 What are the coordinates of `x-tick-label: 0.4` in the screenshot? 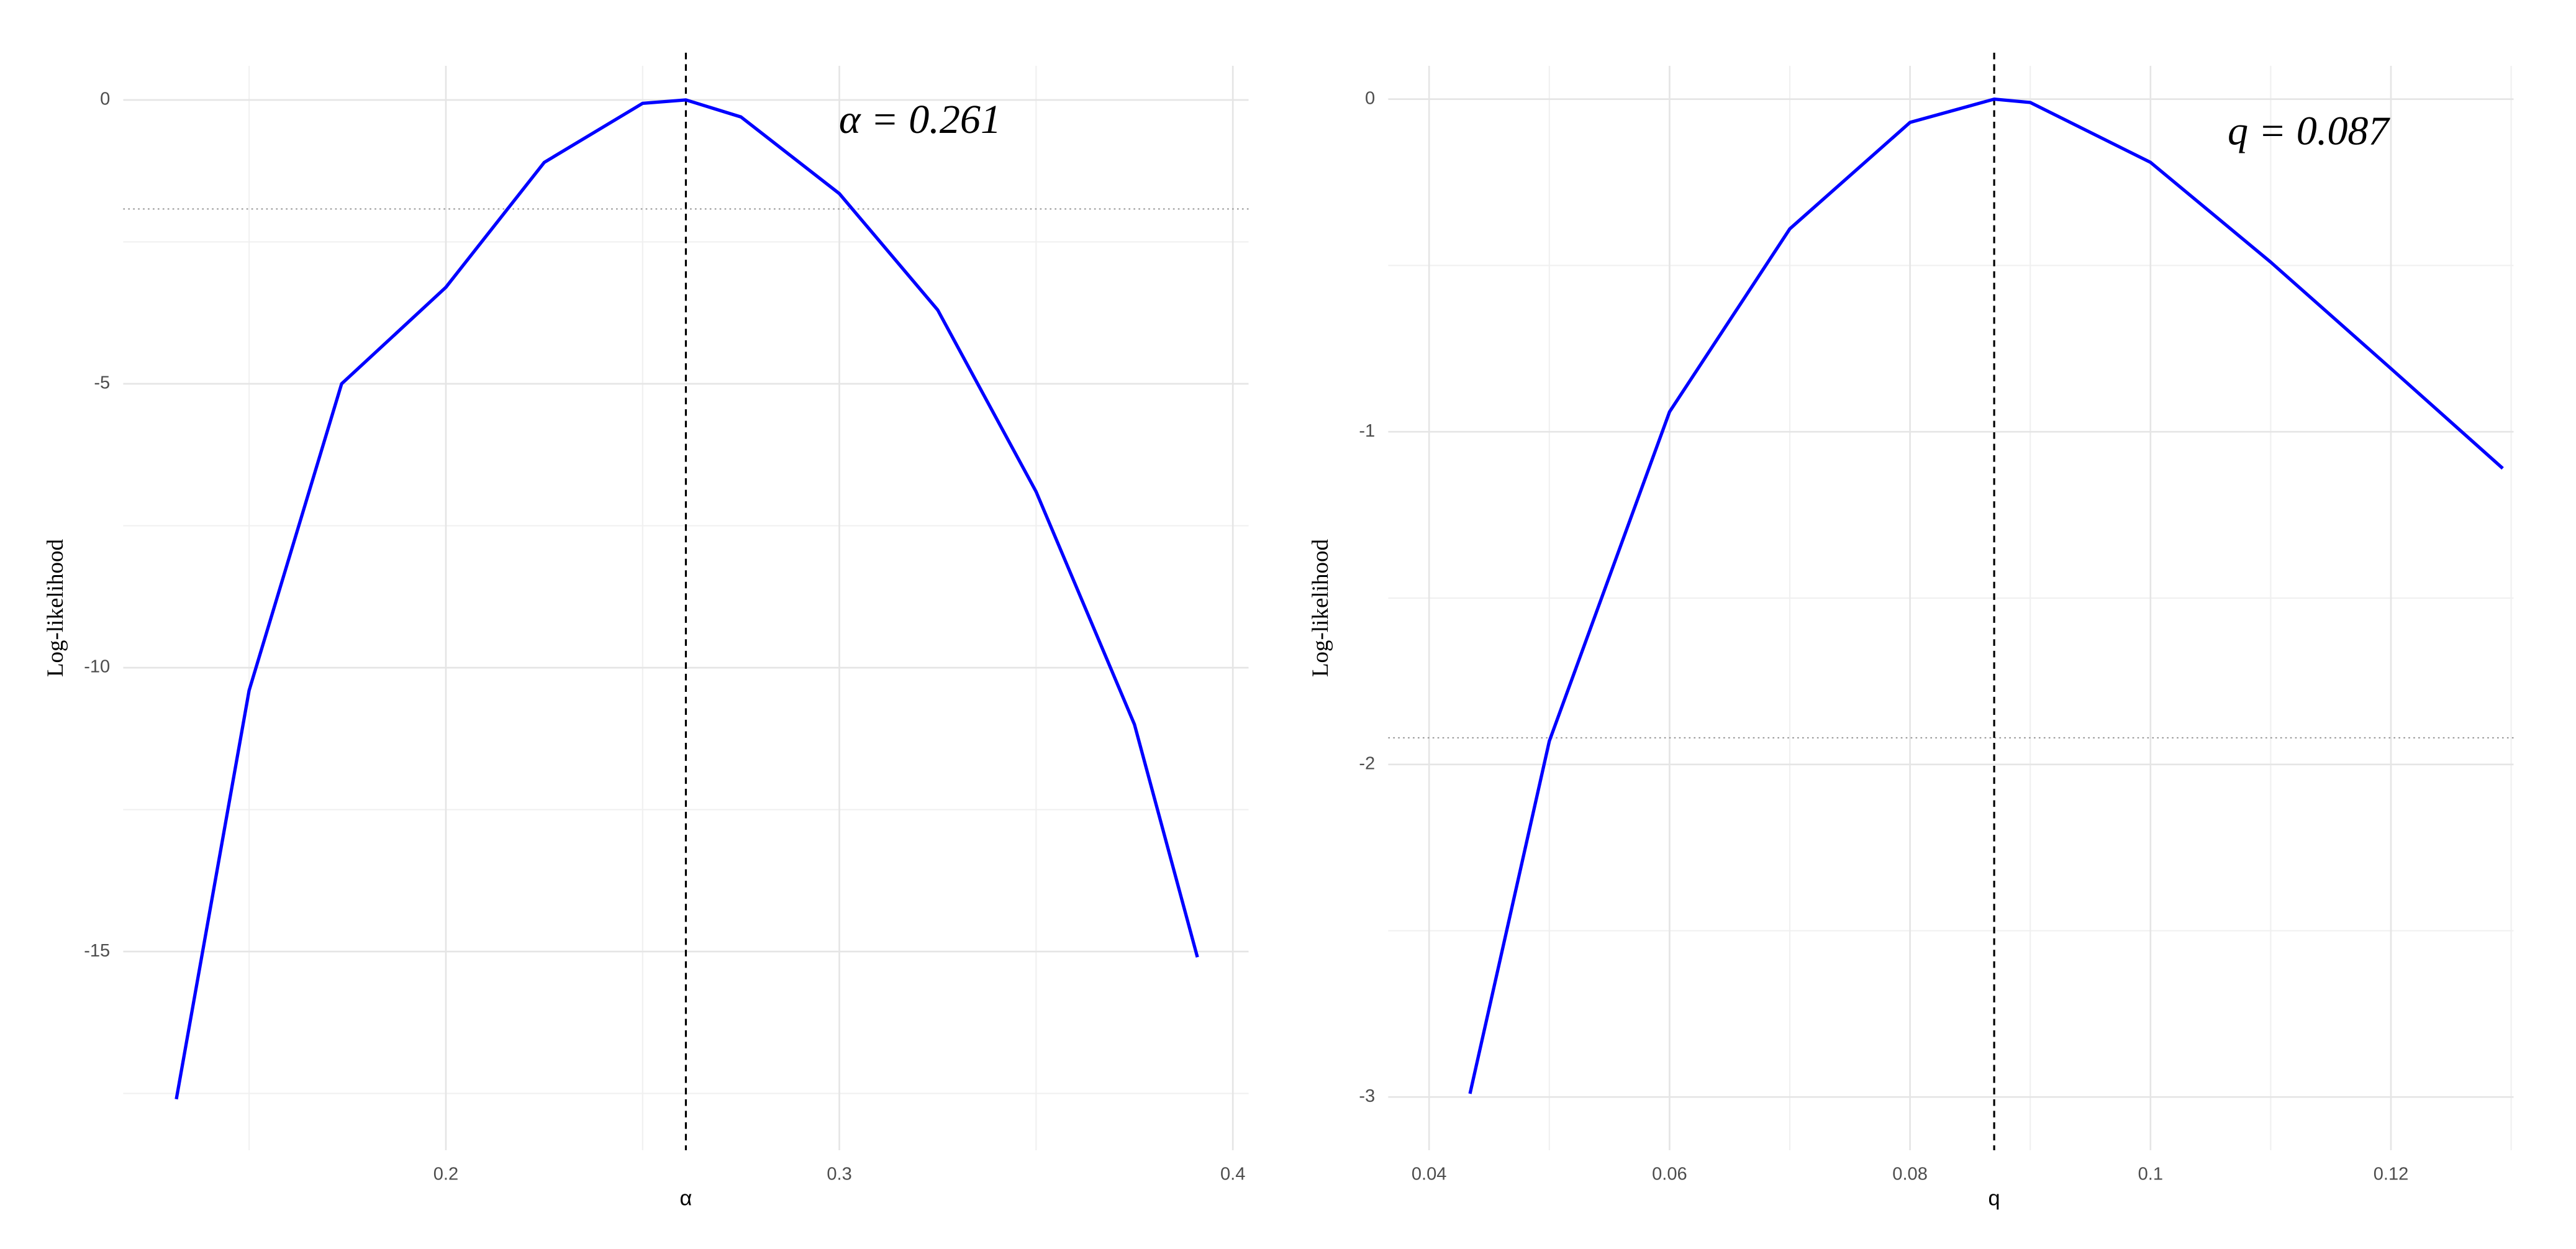 It's located at (1232, 1174).